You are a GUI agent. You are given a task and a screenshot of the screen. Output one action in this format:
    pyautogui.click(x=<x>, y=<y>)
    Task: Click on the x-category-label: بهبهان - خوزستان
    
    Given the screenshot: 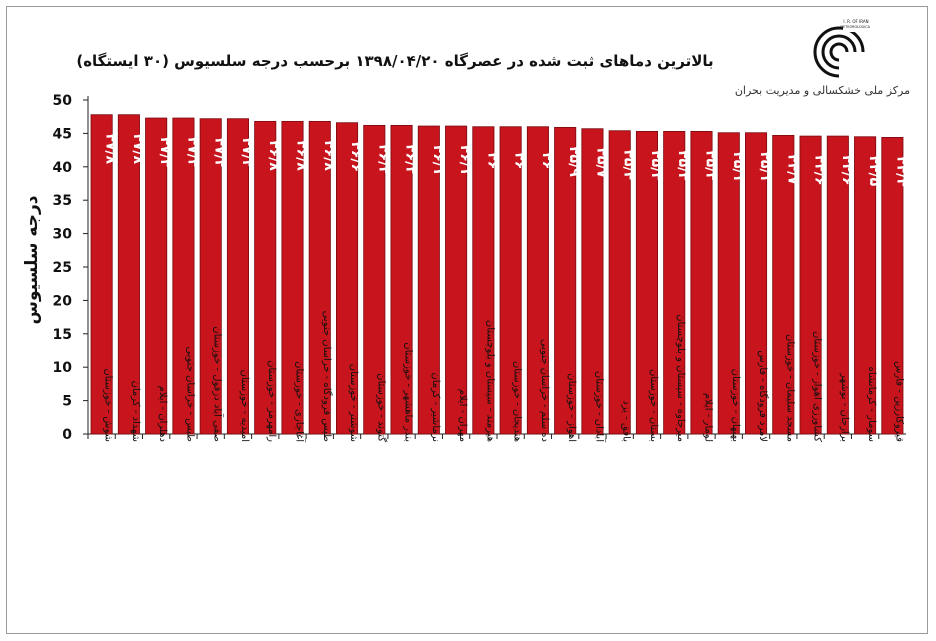 What is the action you would take?
    pyautogui.click(x=735, y=405)
    